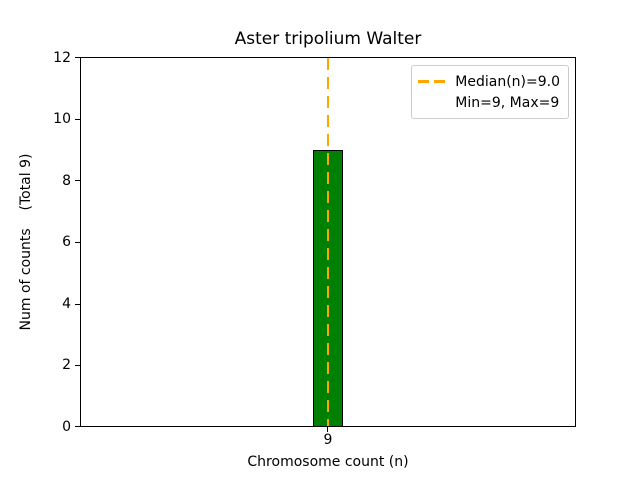 The image size is (640, 480). Describe the element at coordinates (62, 58) in the screenshot. I see `y-tick-label: 12` at that location.